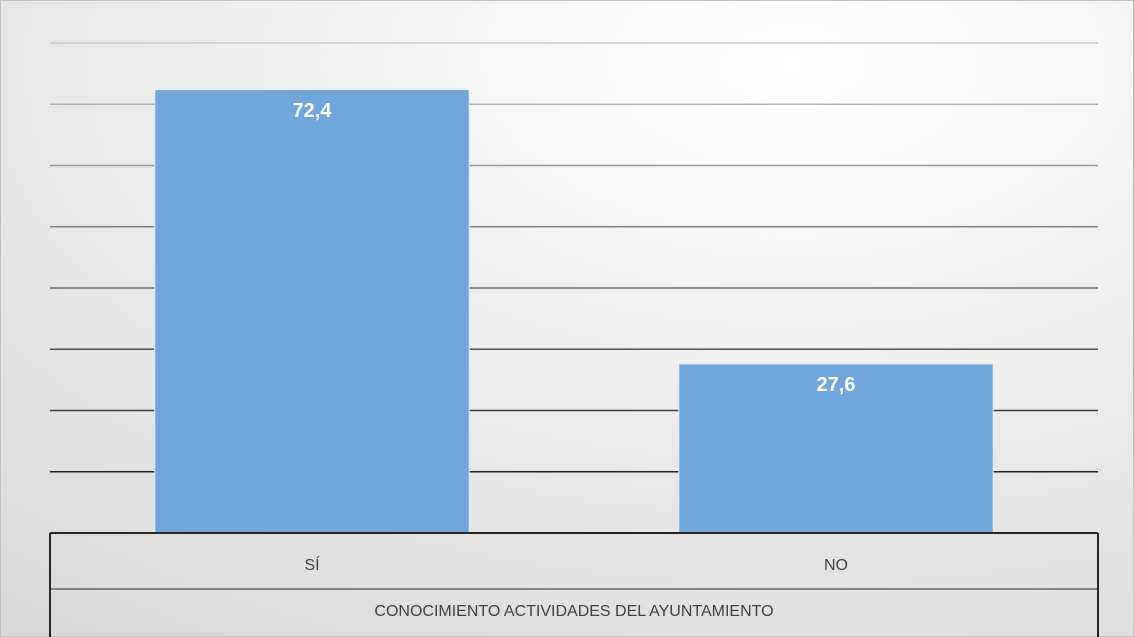  Describe the element at coordinates (836, 565) in the screenshot. I see `x-tick-label: NO` at that location.